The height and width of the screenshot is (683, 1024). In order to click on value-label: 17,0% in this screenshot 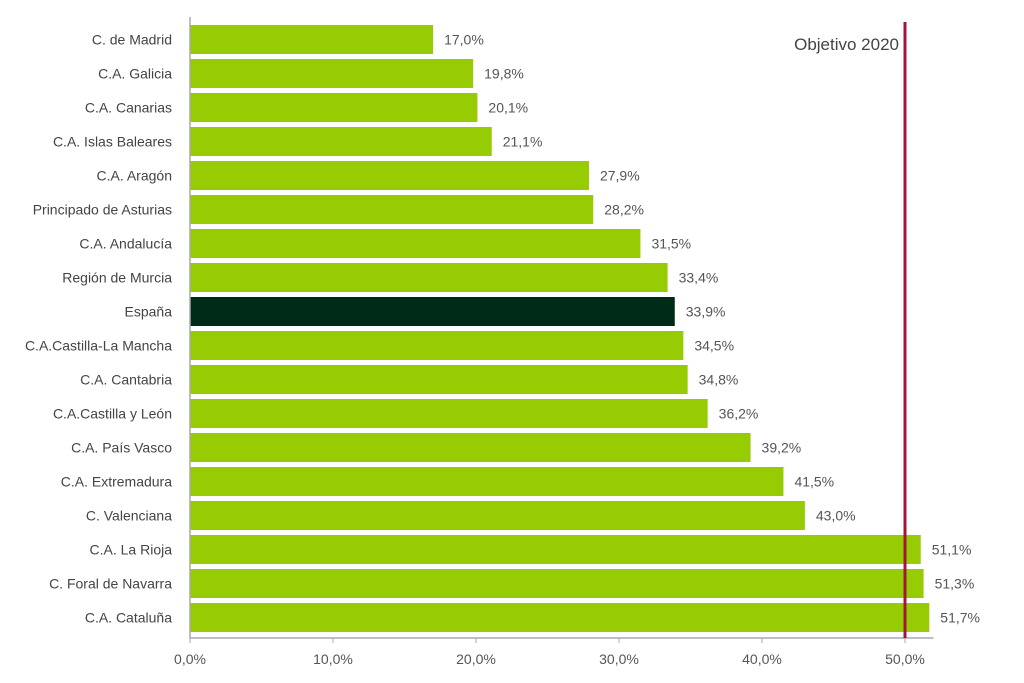, I will do `click(464, 40)`.